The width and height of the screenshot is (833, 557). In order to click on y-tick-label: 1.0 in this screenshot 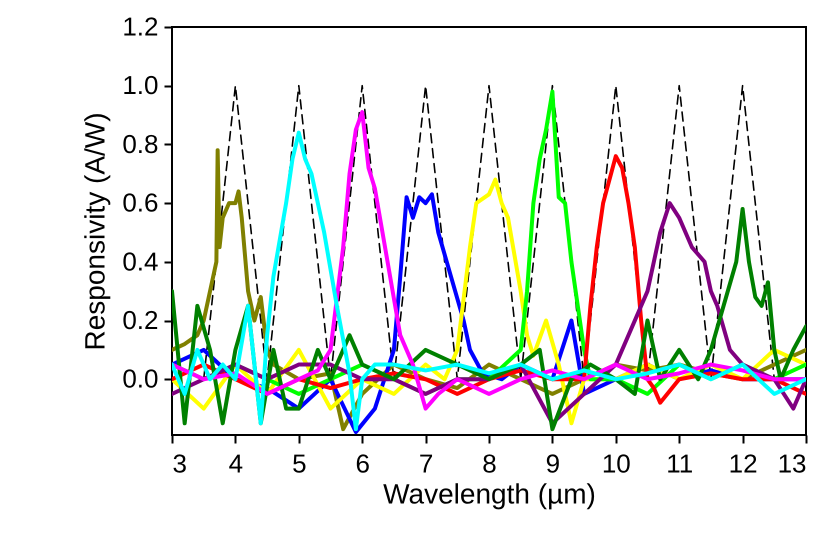, I will do `click(140, 85)`.